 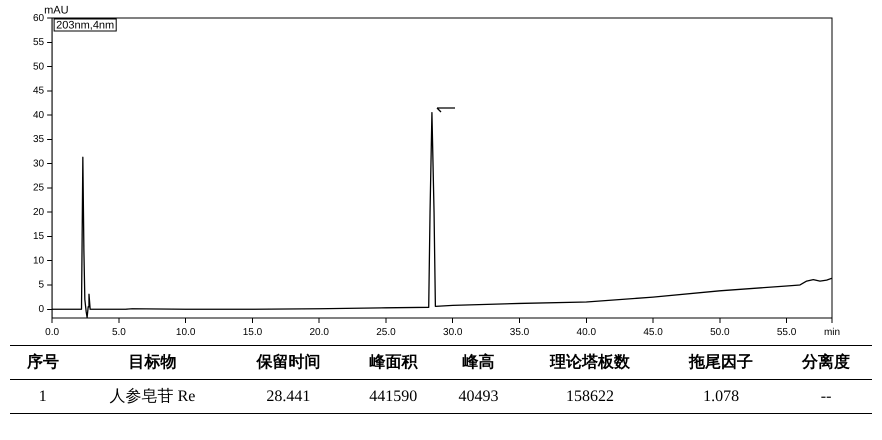 I want to click on y-tick-label: 10, so click(x=39, y=260).